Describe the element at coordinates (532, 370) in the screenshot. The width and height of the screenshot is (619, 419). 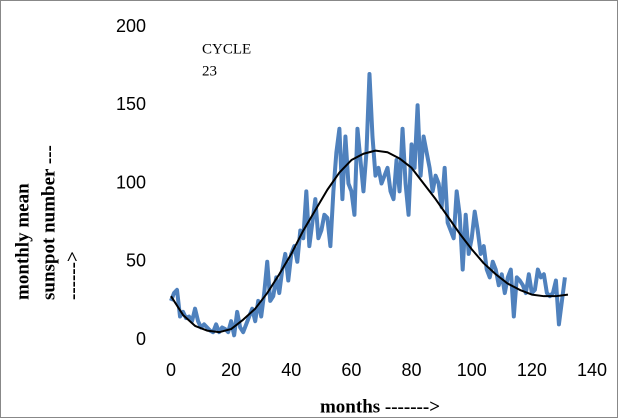
I see `x-tick-label: 120` at that location.